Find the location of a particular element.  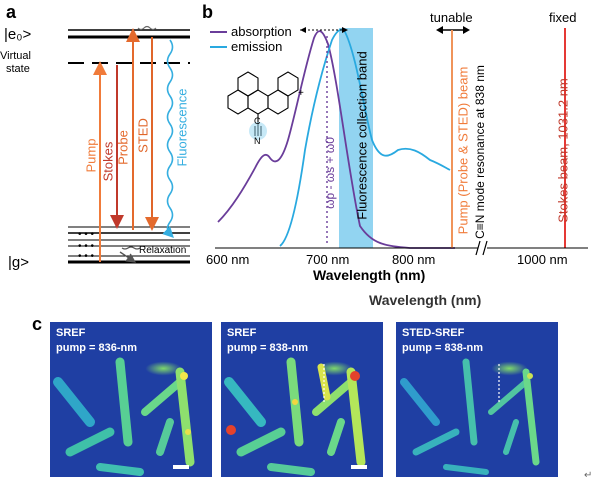

frequency-label: ωp - ωs + ω0 is located at coordinates (330, 173).